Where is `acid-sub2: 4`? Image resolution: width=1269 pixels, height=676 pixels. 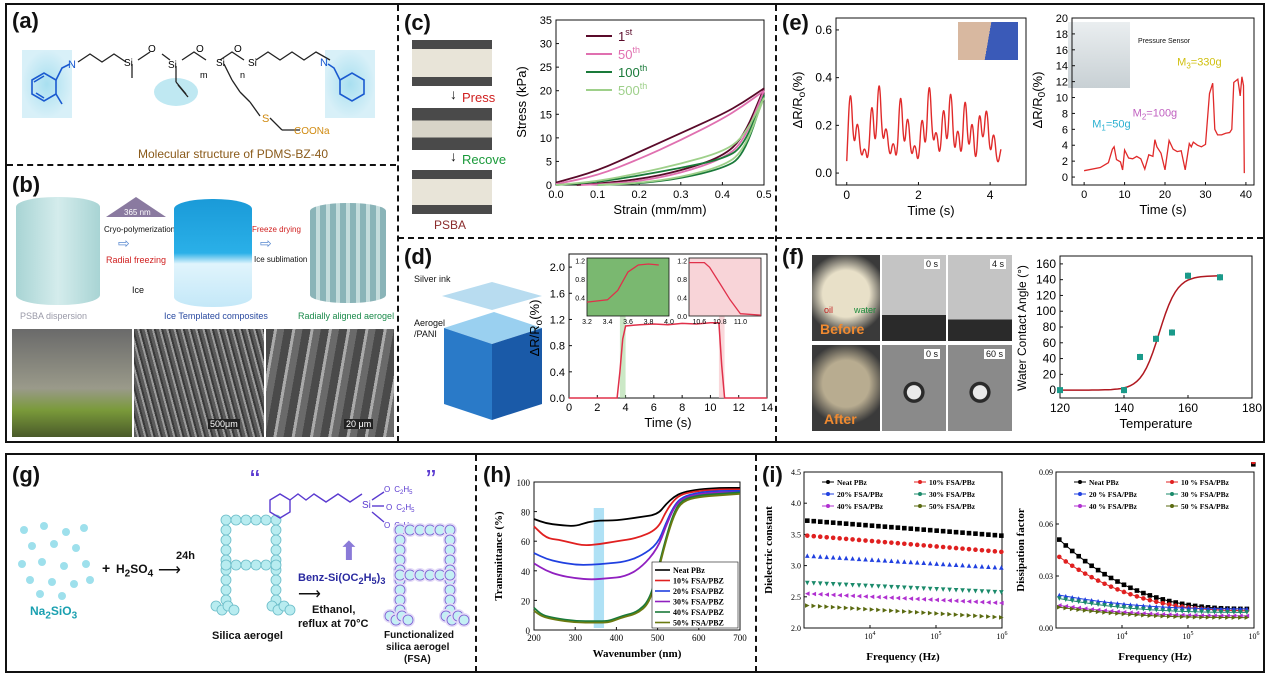 acid-sub2: 4 is located at coordinates (150, 574).